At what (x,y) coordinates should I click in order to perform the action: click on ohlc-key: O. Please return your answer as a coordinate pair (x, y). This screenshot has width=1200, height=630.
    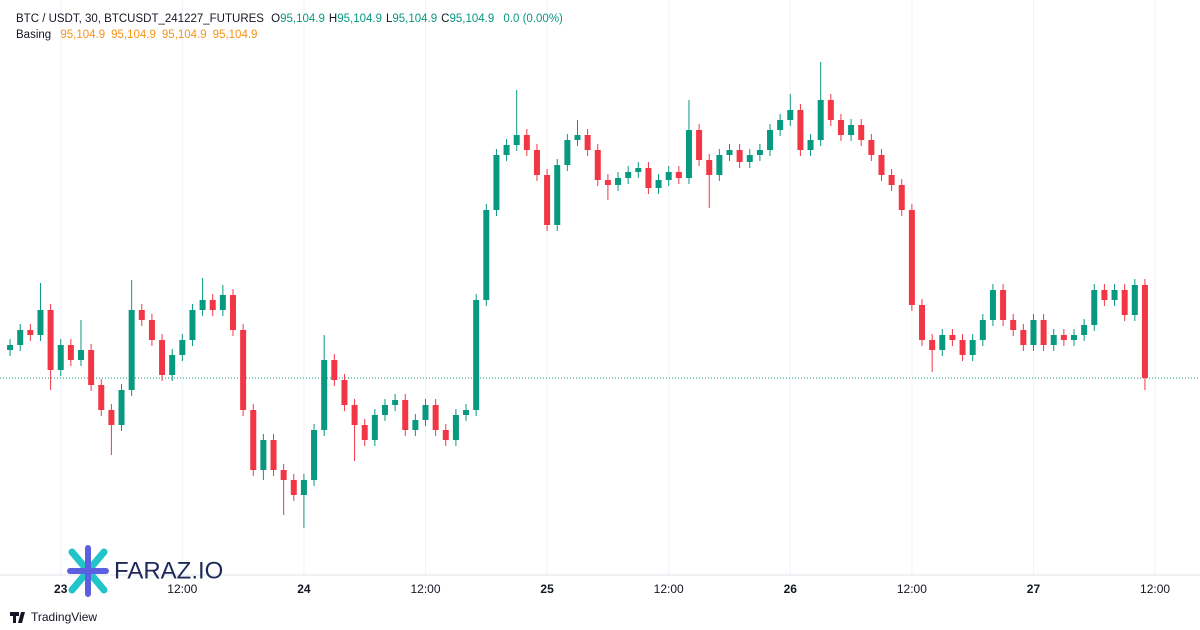
    Looking at the image, I should click on (276, 19).